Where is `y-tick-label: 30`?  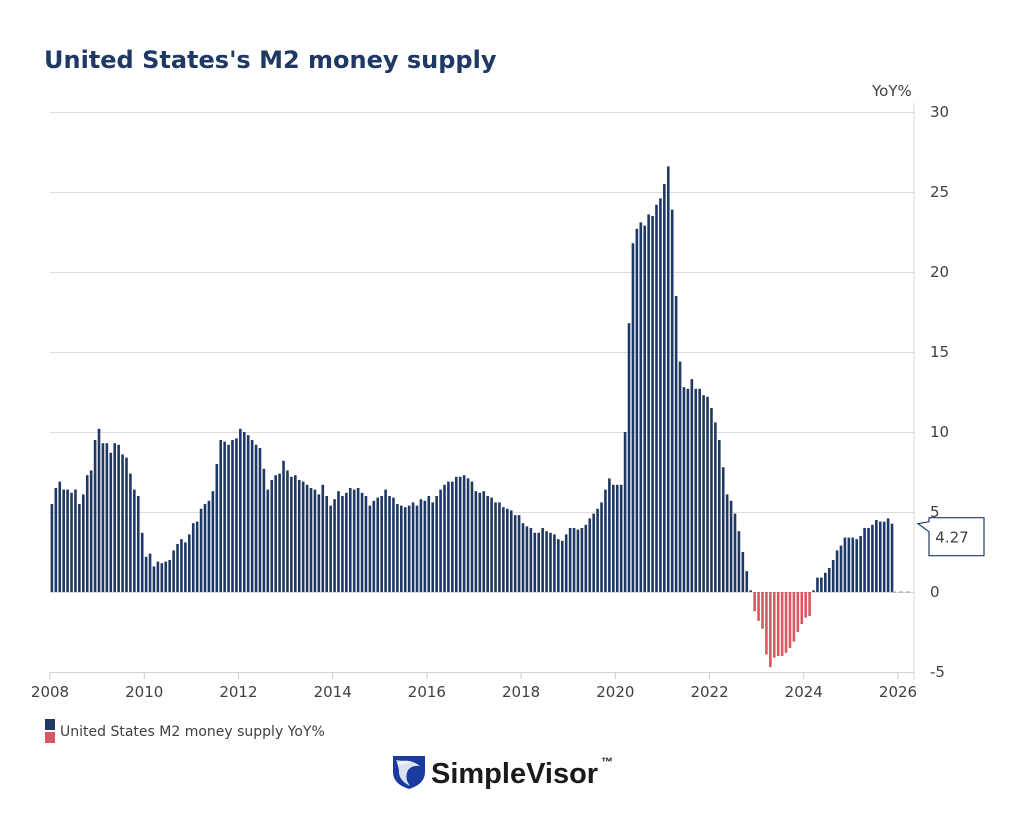 y-tick-label: 30 is located at coordinates (939, 112).